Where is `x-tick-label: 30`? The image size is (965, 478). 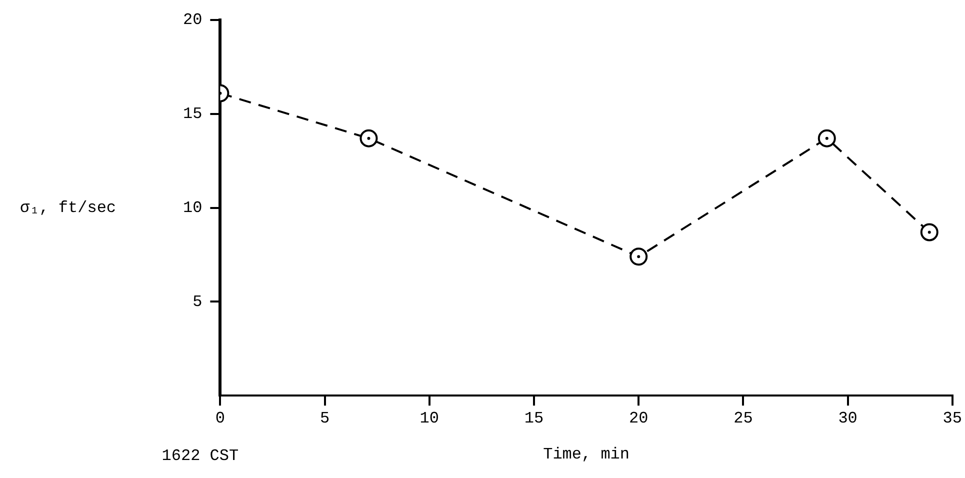
x-tick-label: 30 is located at coordinates (848, 418).